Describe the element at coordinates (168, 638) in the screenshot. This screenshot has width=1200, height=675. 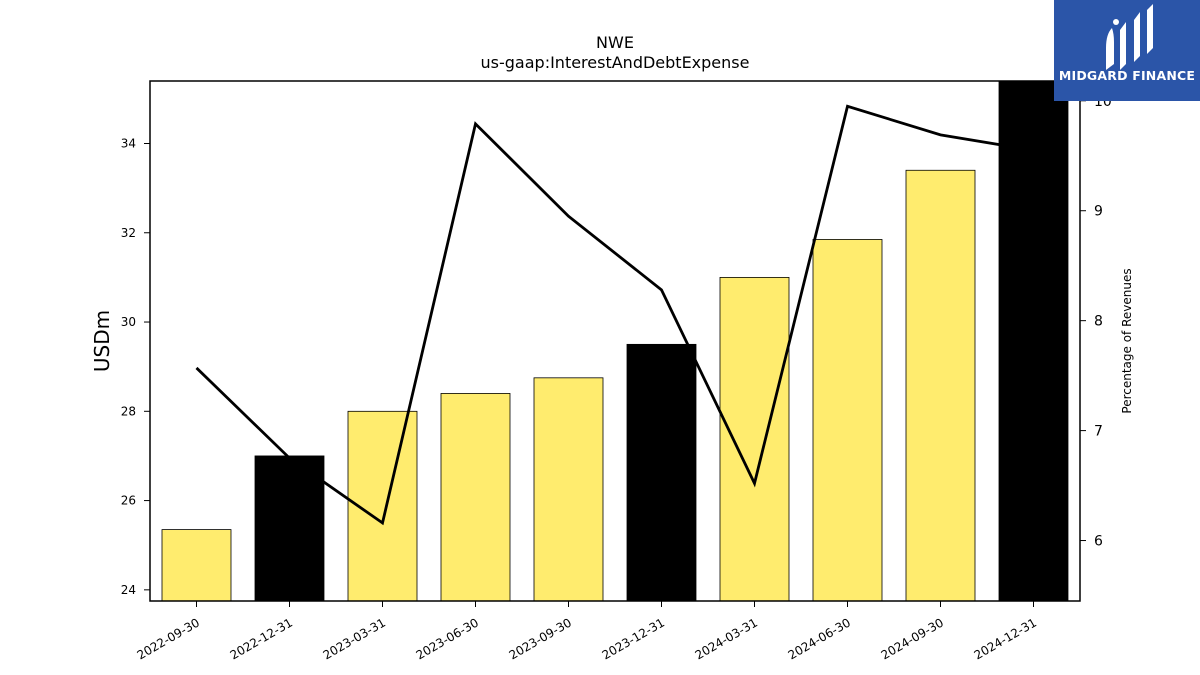
I see `x-tick-label: 2022-09-30` at that location.